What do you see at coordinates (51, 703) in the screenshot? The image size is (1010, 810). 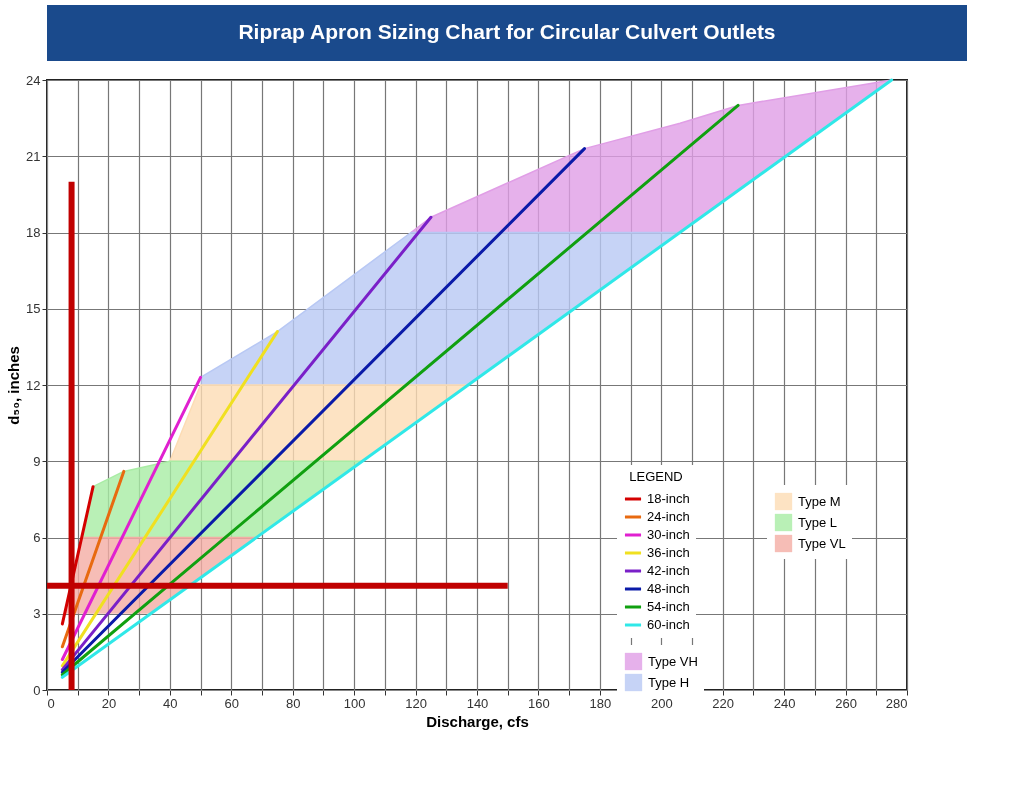 I see `x-tick-label: 0` at bounding box center [51, 703].